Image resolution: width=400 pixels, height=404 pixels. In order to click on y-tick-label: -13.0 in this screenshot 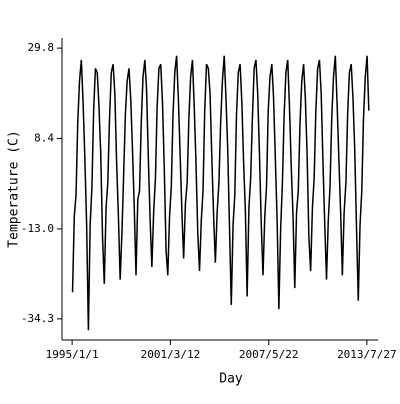, I will do `click(37, 228)`.